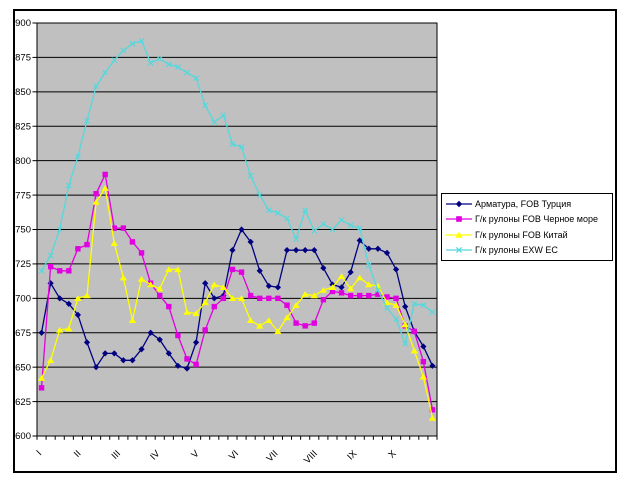 This screenshot has height=481, width=624. I want to click on legend-item: Арматура, FOB Турция, so click(529, 204).